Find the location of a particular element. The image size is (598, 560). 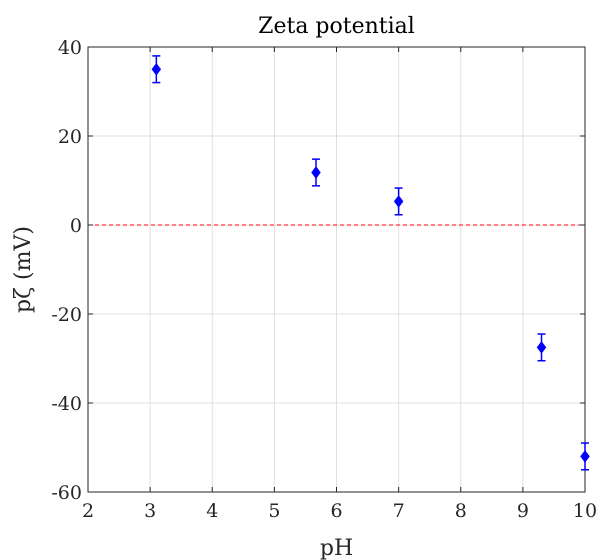

x-tick-label: 10 is located at coordinates (585, 511).